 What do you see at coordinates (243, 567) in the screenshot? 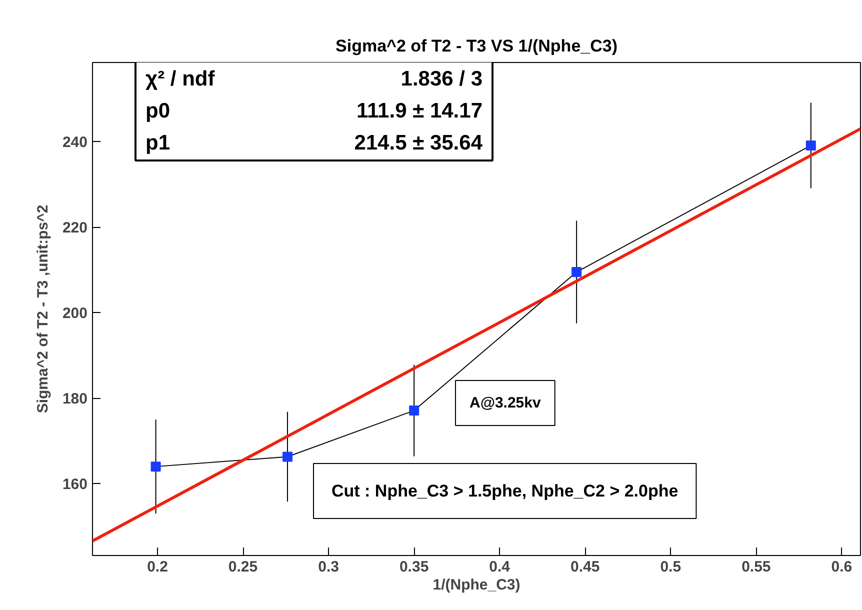
I see `x-tick-label: 0.25` at bounding box center [243, 567].